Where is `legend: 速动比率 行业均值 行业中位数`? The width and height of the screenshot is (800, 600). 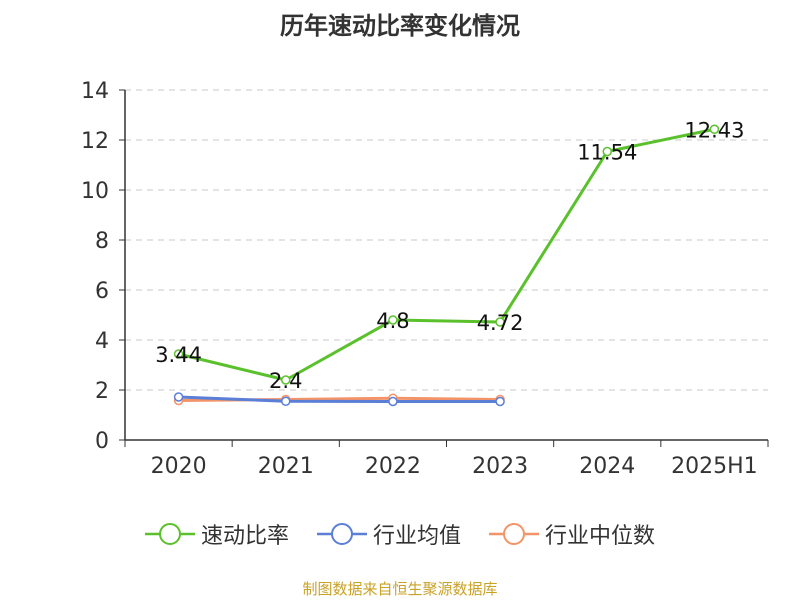
legend: 速动比率 行业均值 行业中位数 is located at coordinates (400, 534).